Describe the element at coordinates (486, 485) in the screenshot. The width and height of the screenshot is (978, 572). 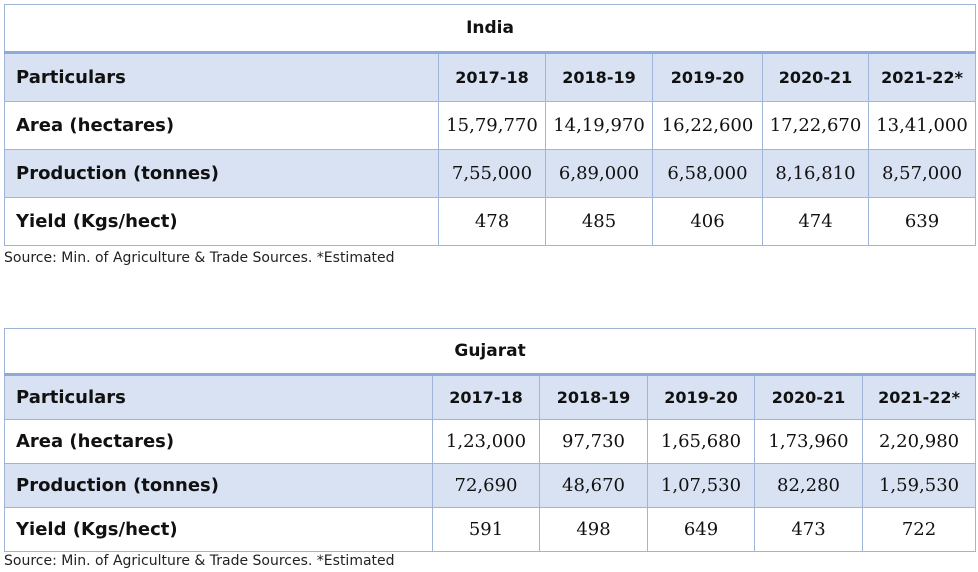
I see `table-cell: 72,690` at that location.